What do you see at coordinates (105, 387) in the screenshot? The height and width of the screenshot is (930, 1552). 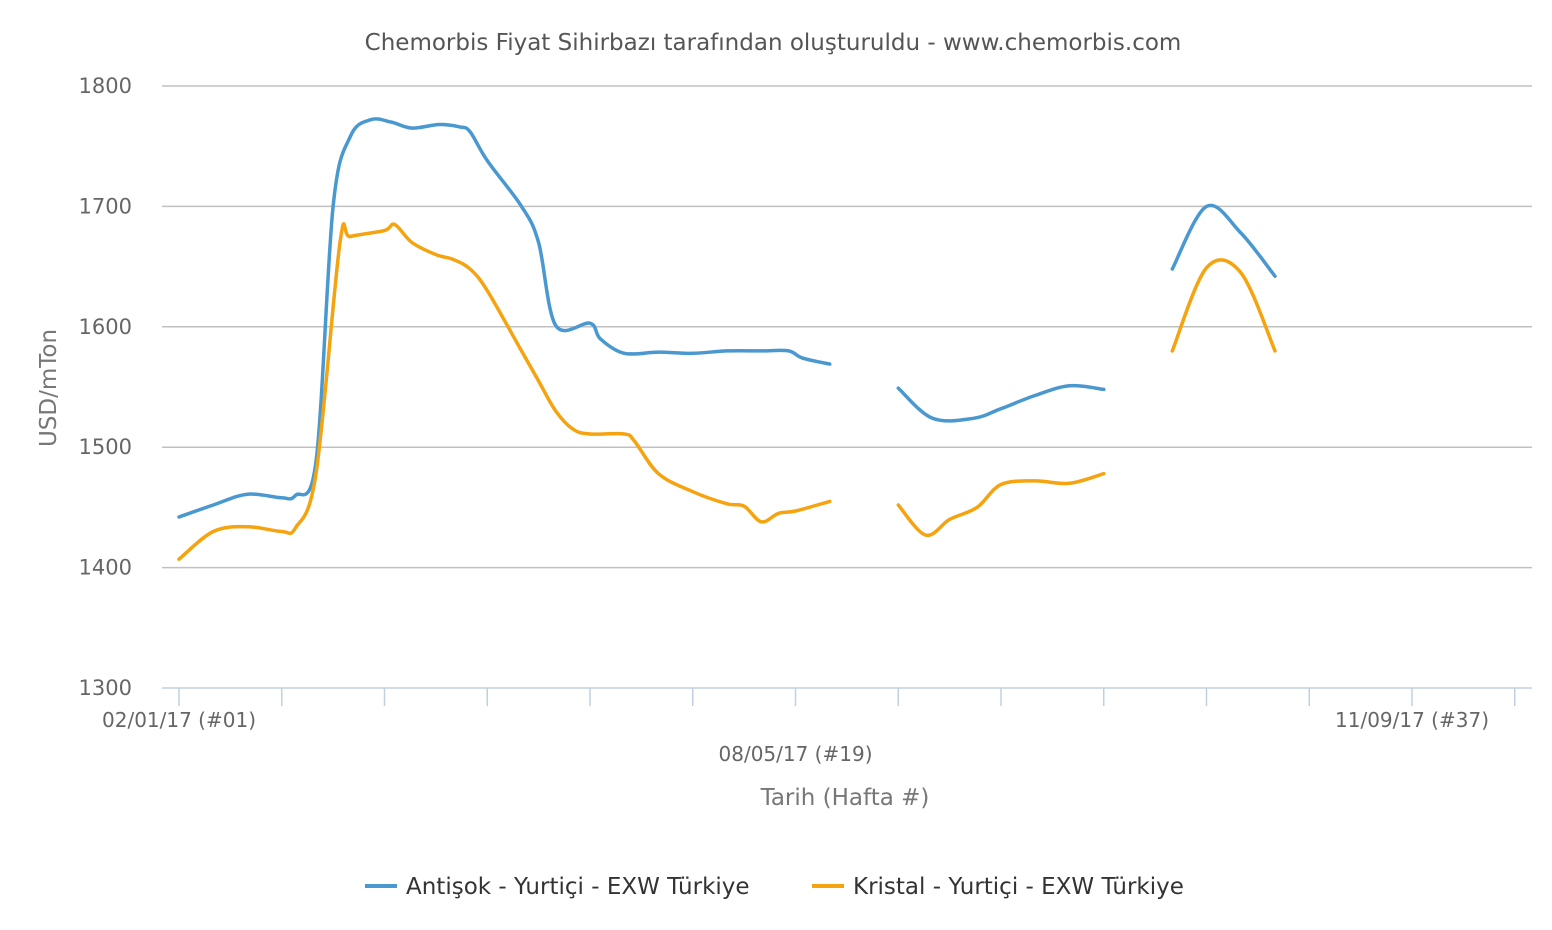 I see `y-axis-ticks: 1300 1400 1500 1600 1700 1800` at bounding box center [105, 387].